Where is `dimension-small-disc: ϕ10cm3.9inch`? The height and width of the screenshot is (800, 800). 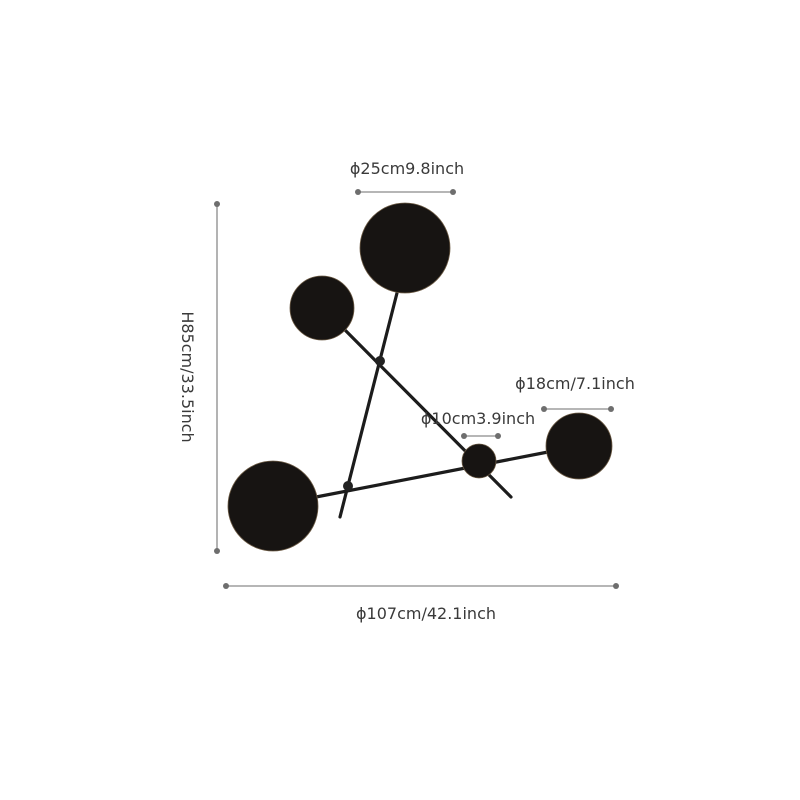 dimension-small-disc: ϕ10cm3.9inch is located at coordinates (478, 424).